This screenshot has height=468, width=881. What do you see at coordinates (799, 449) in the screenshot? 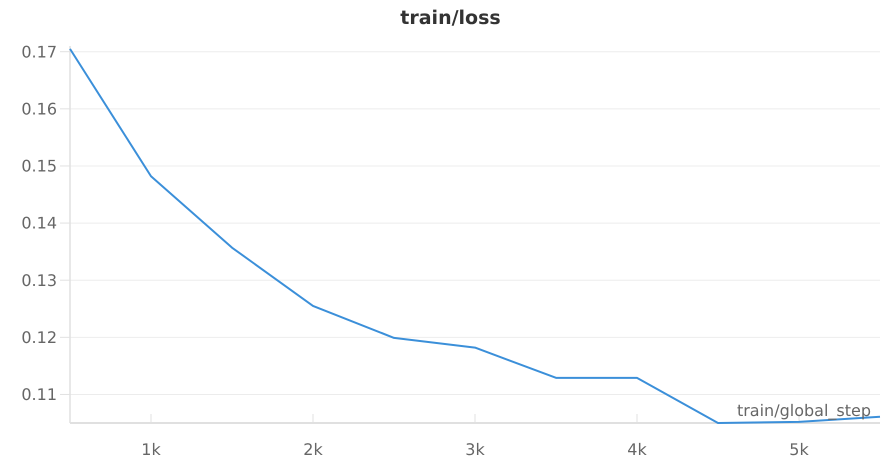
I see `x-tick-label: 5k` at bounding box center [799, 449].